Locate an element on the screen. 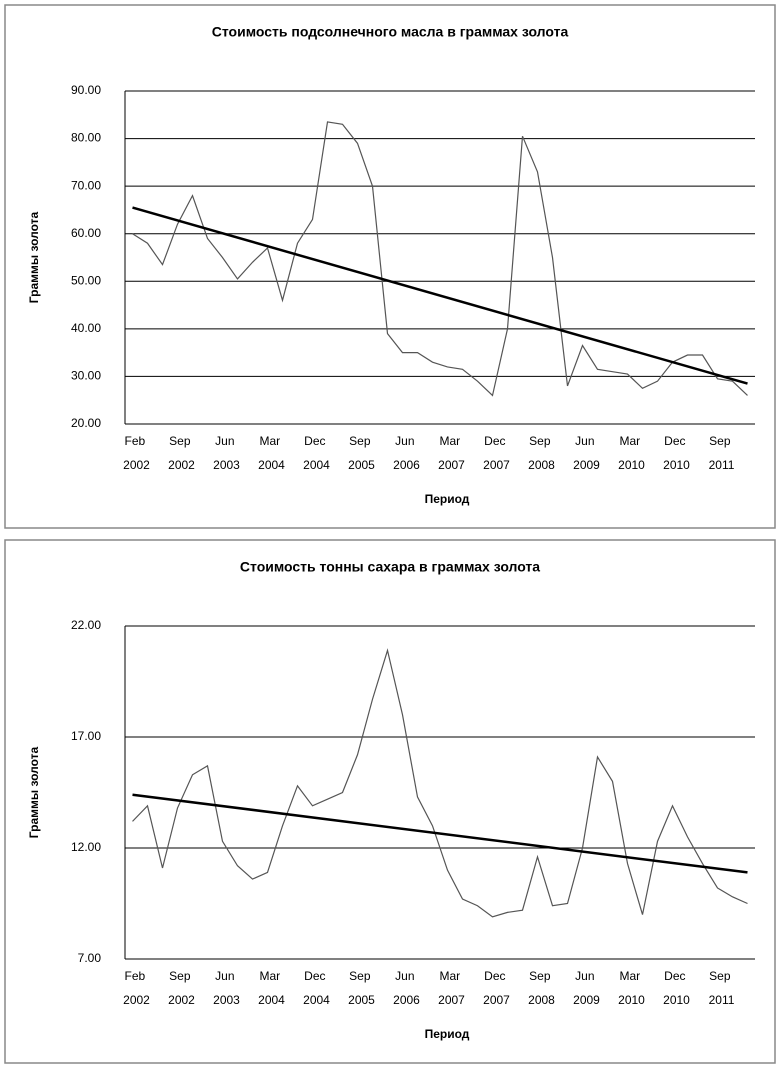  y-tick-label: 7.00 is located at coordinates (90, 958).